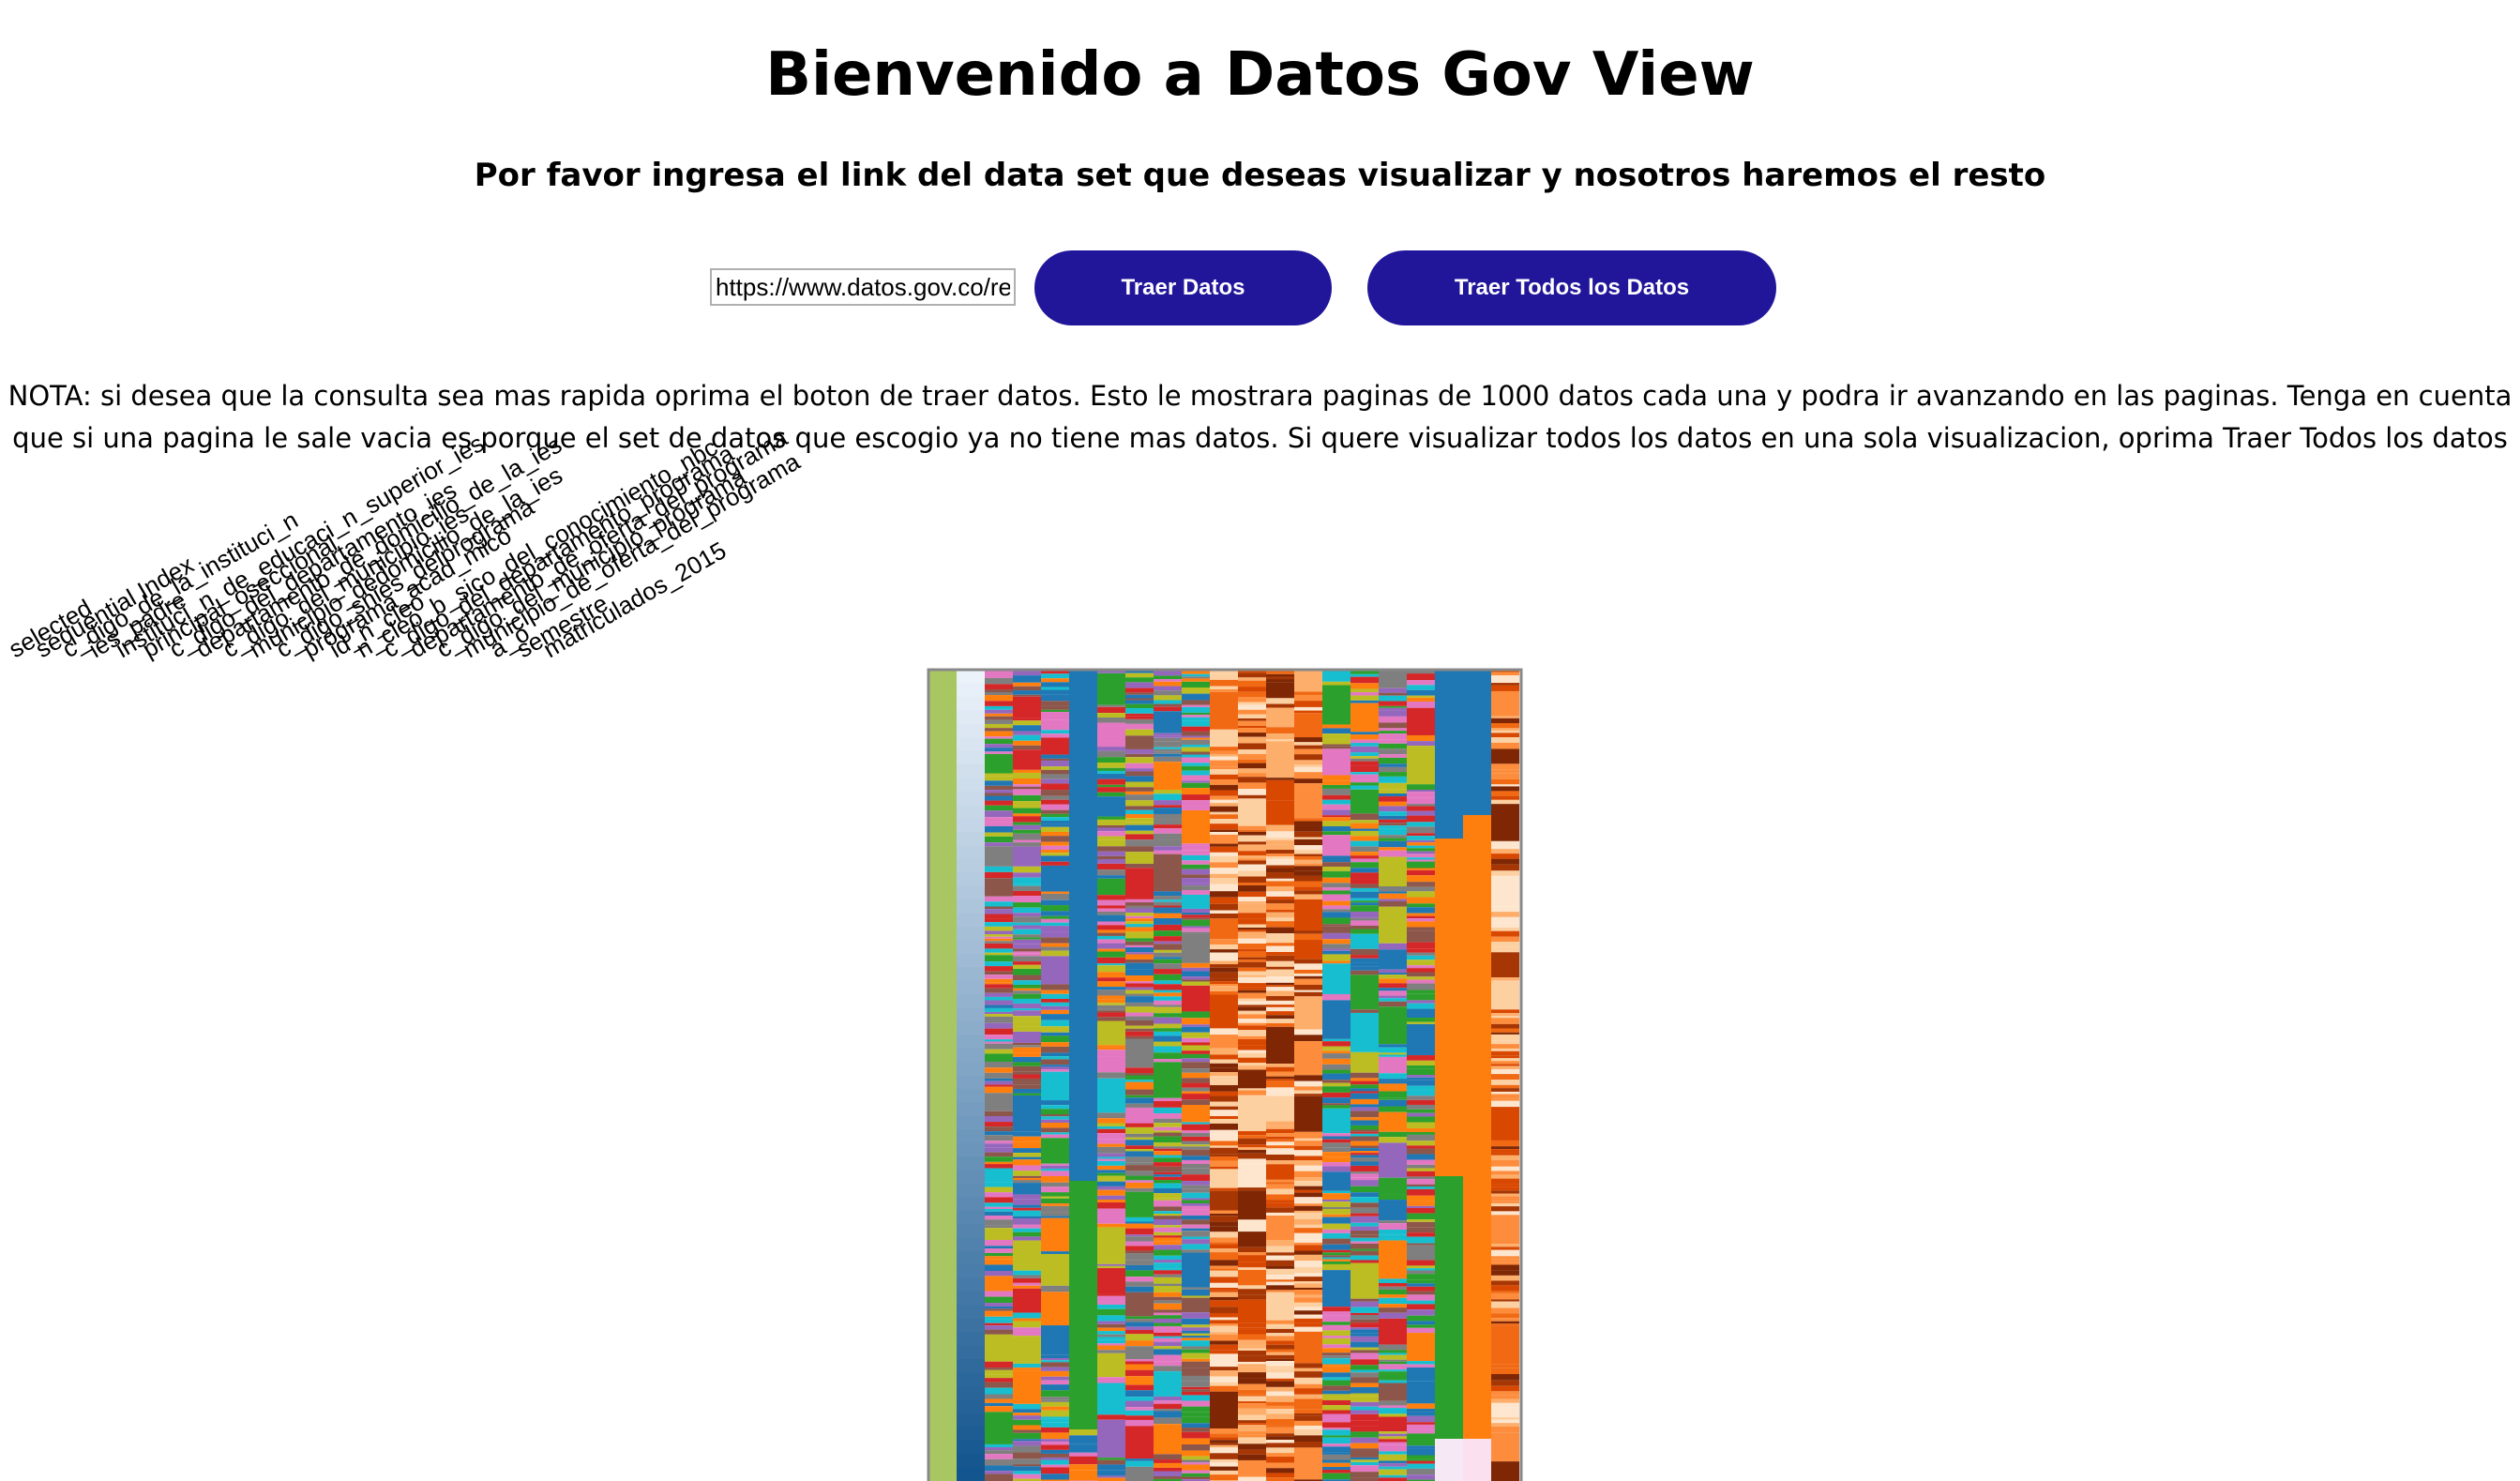 This screenshot has height=1481, width=2520. Describe the element at coordinates (1571, 287) in the screenshot. I see `traer-todos-button: Traer Todos los Datos` at that location.